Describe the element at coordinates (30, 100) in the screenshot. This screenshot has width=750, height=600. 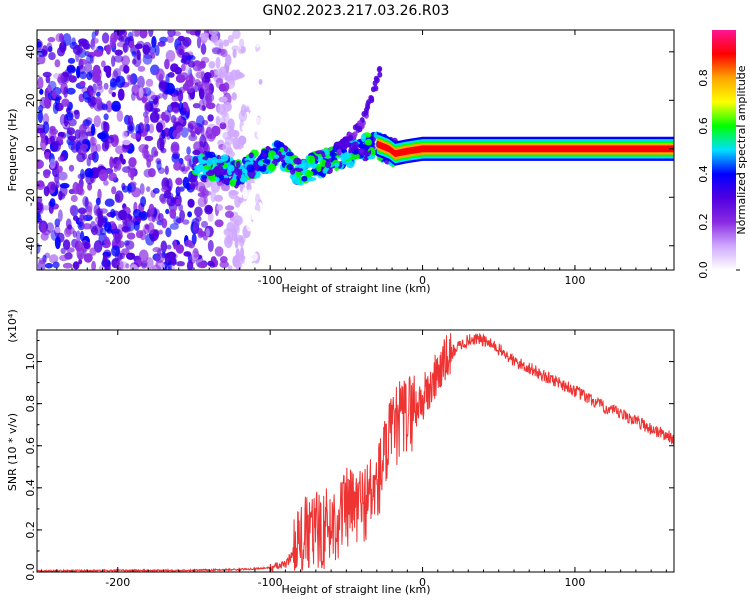
I see `y-tick-label: 20` at that location.